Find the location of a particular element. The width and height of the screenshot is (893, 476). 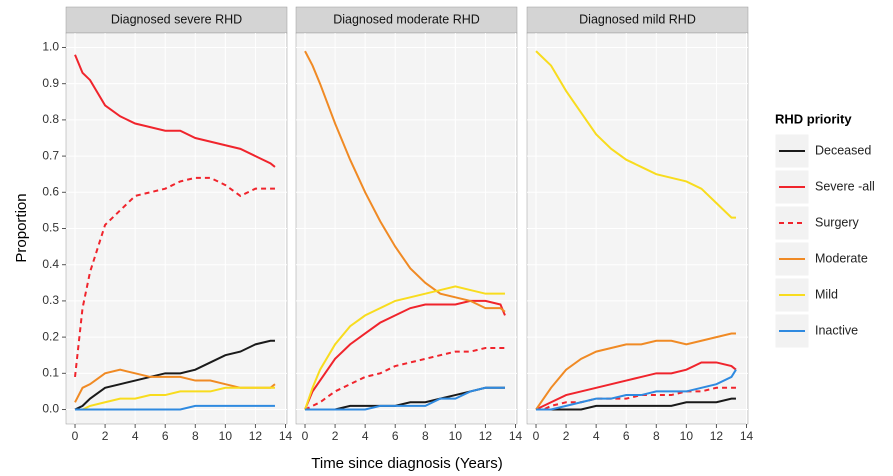

y-tick-label: 0.7 is located at coordinates (50, 155).